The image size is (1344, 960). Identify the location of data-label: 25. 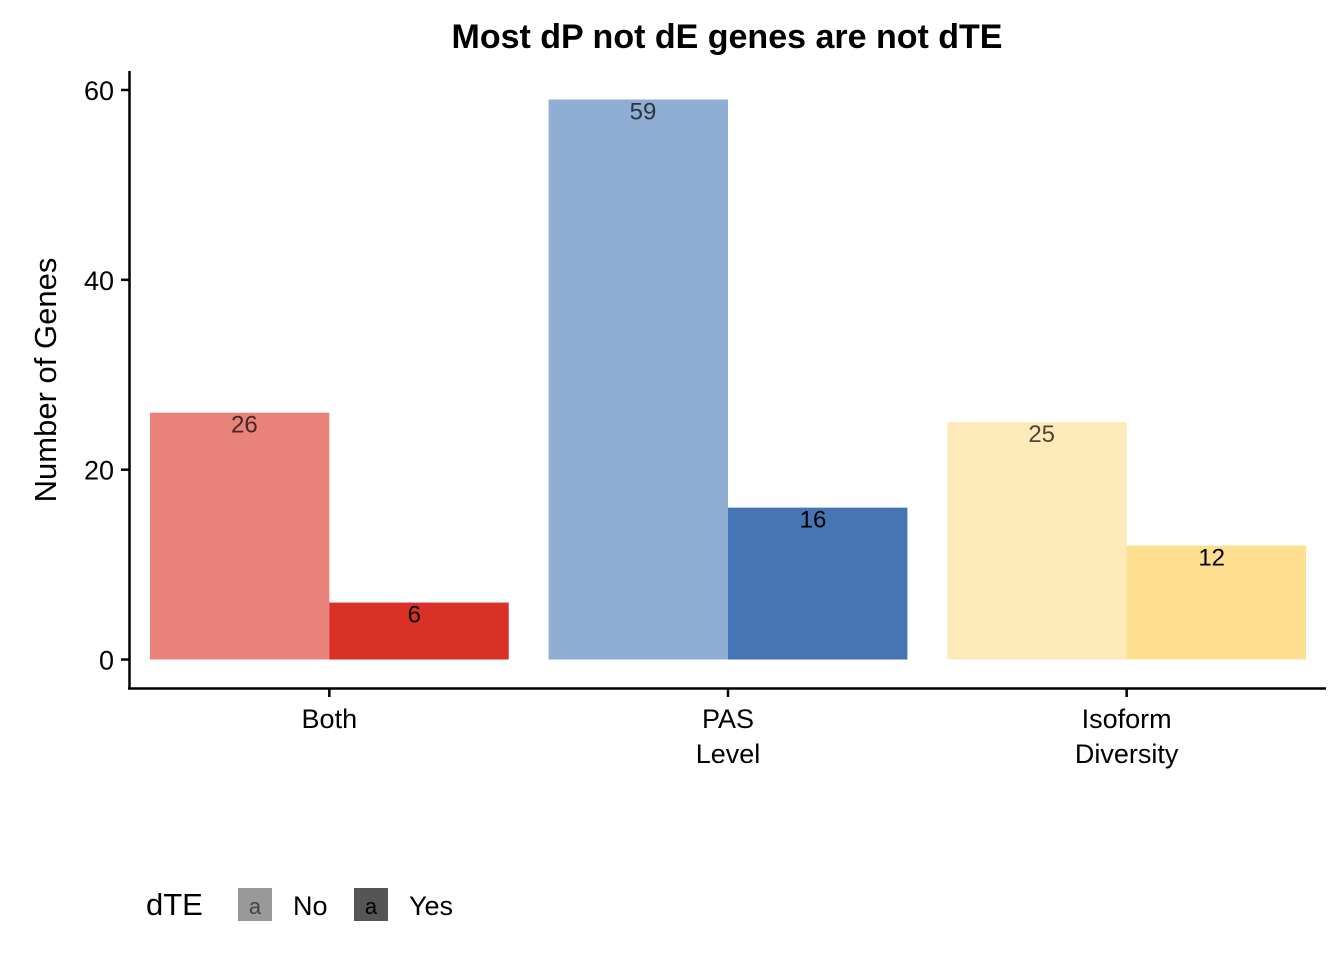
(1041, 434).